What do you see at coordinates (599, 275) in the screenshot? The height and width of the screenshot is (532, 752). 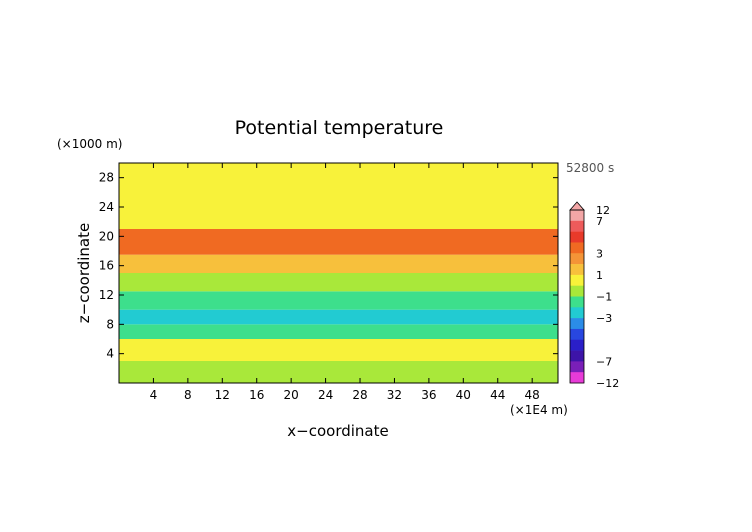 I see `colorbar-label: 1` at bounding box center [599, 275].